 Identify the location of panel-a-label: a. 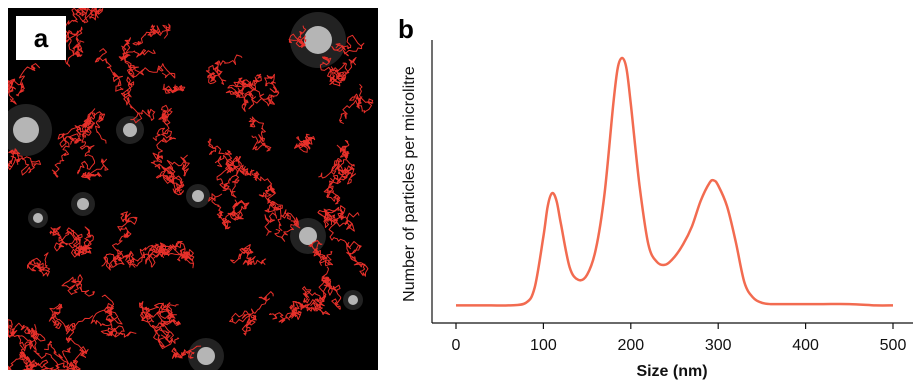
(41, 38).